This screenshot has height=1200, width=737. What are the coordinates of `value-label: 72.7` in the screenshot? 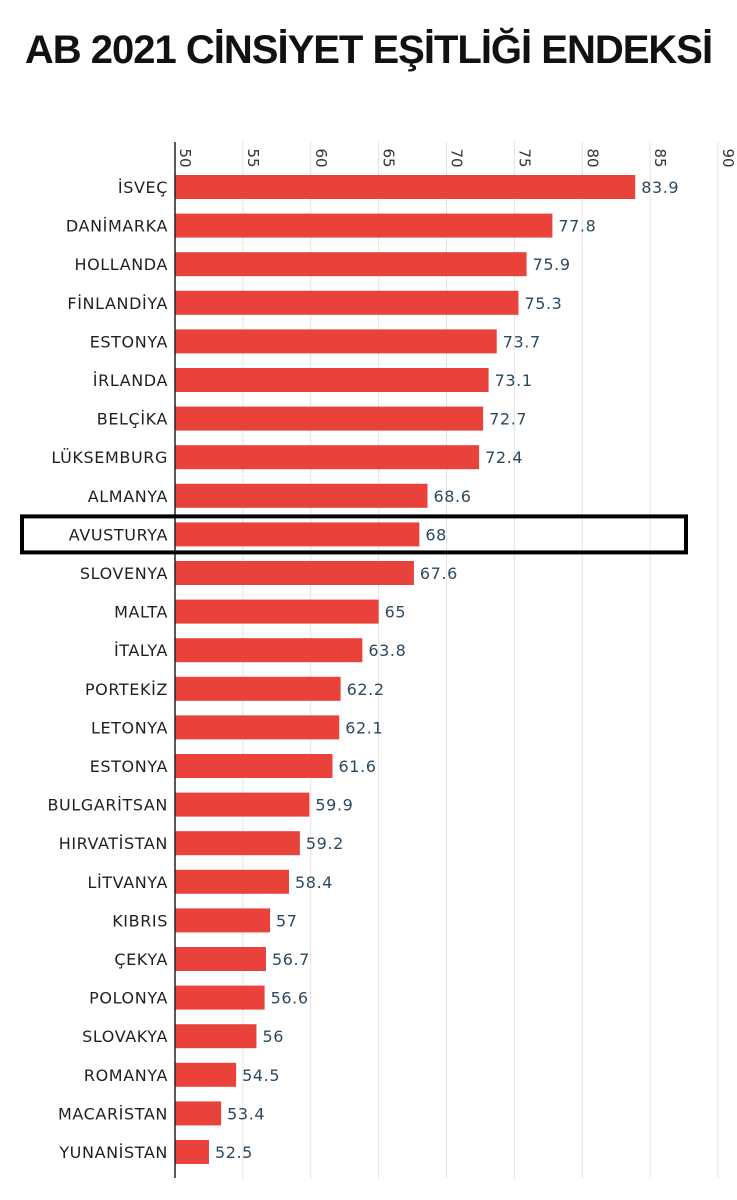 It's located at (508, 419).